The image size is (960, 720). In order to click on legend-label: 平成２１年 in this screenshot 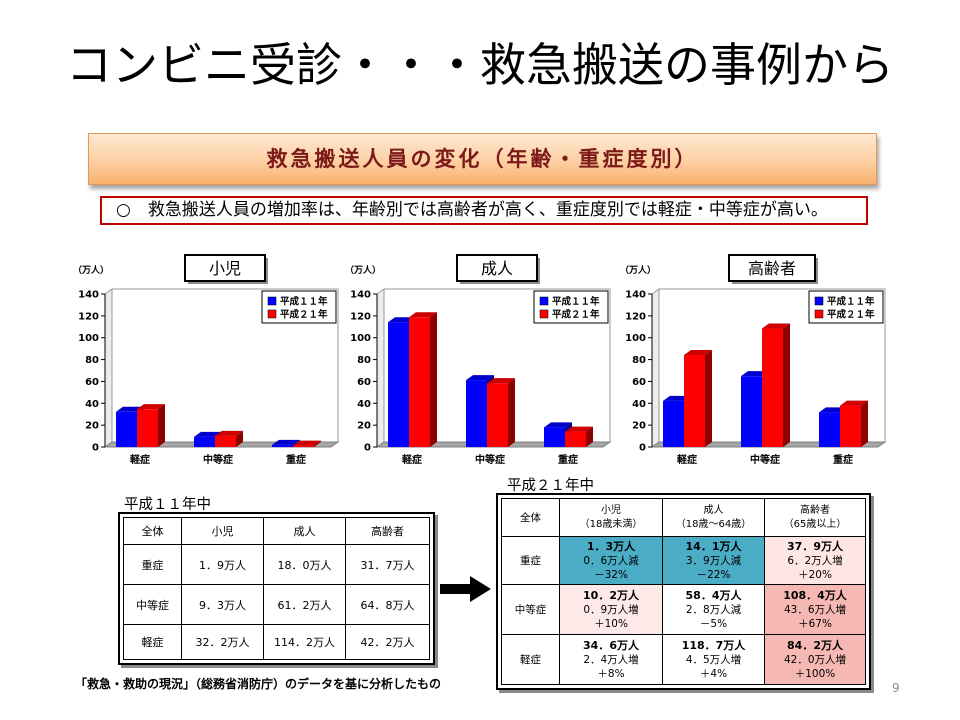, I will do `click(576, 315)`.